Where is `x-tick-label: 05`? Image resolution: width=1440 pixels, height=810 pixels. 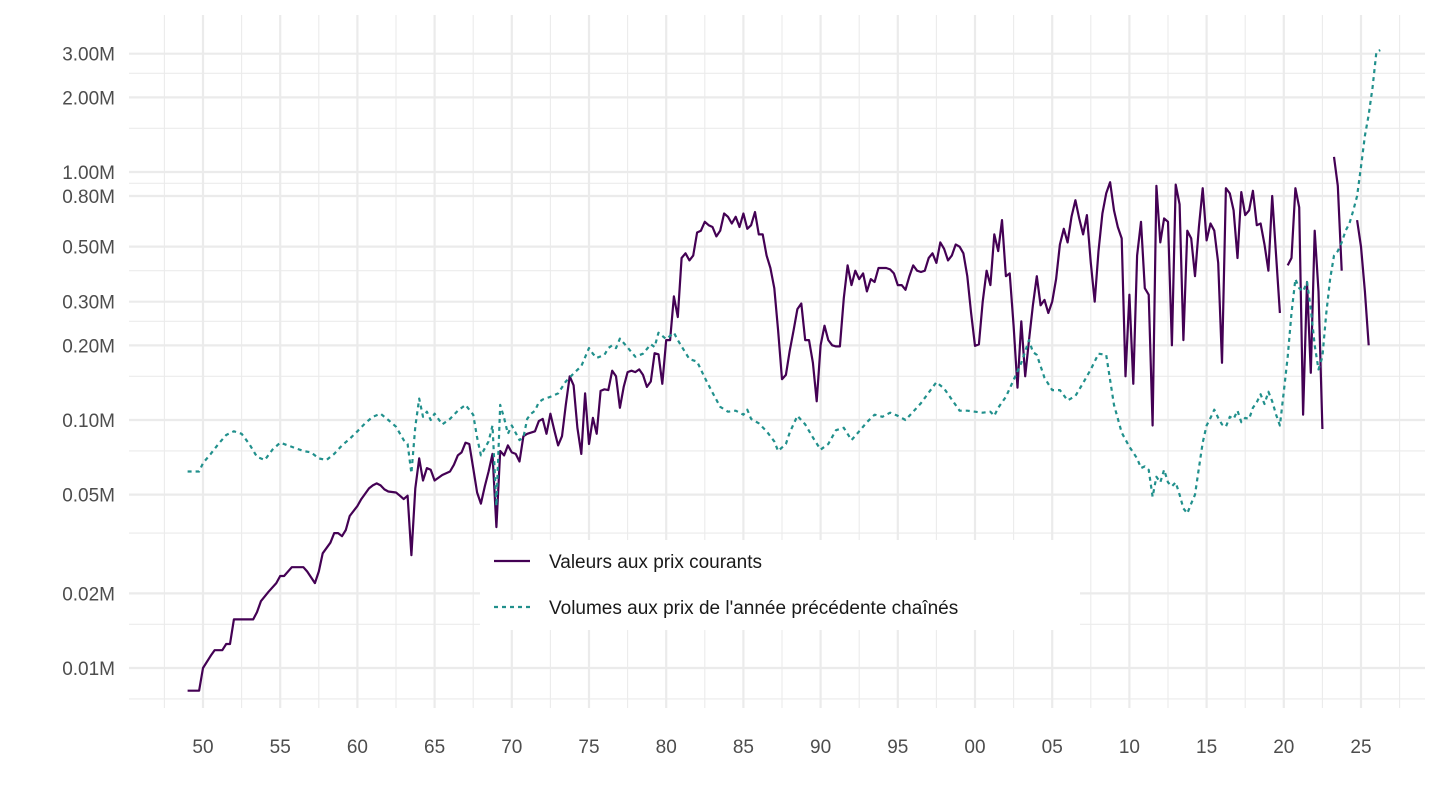
x-tick-label: 05 is located at coordinates (1052, 747).